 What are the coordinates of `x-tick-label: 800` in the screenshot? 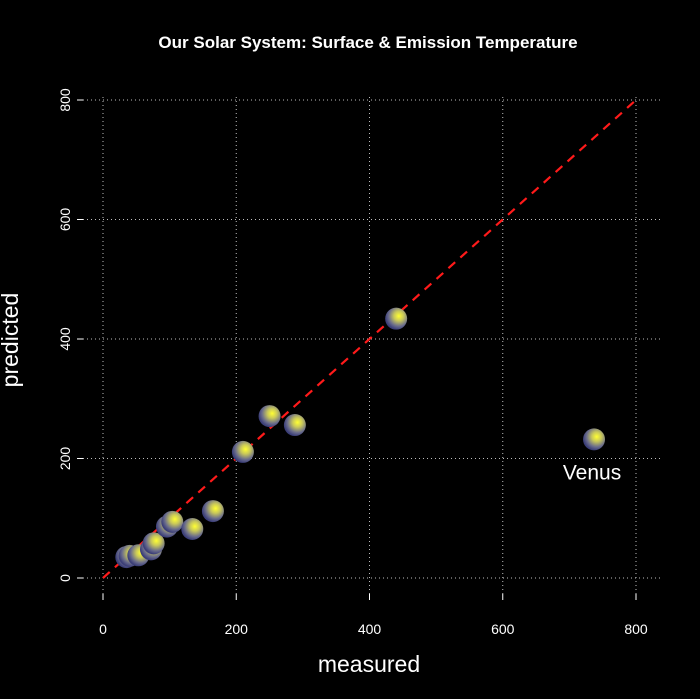 It's located at (636, 629).